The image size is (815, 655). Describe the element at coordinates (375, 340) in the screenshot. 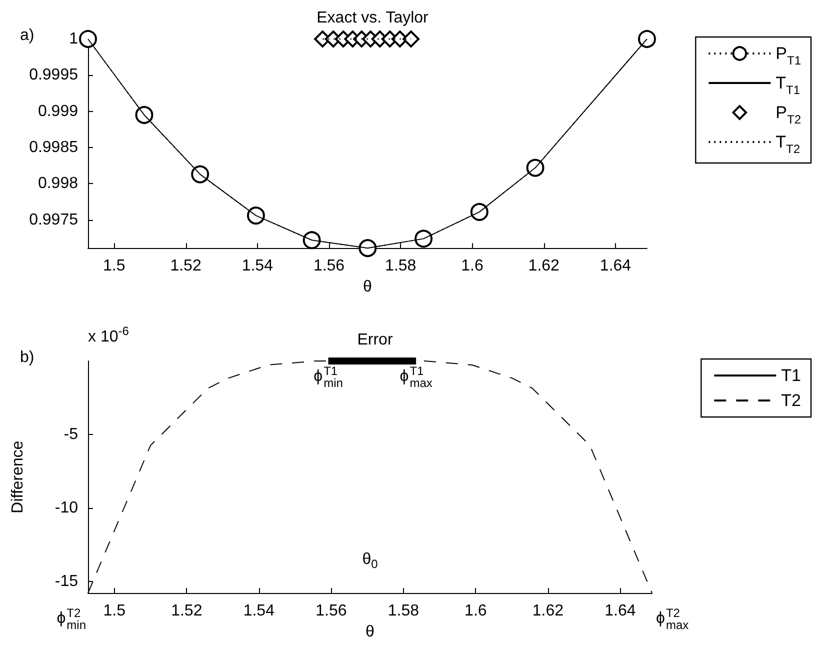

I see `chart-title: Error` at that location.